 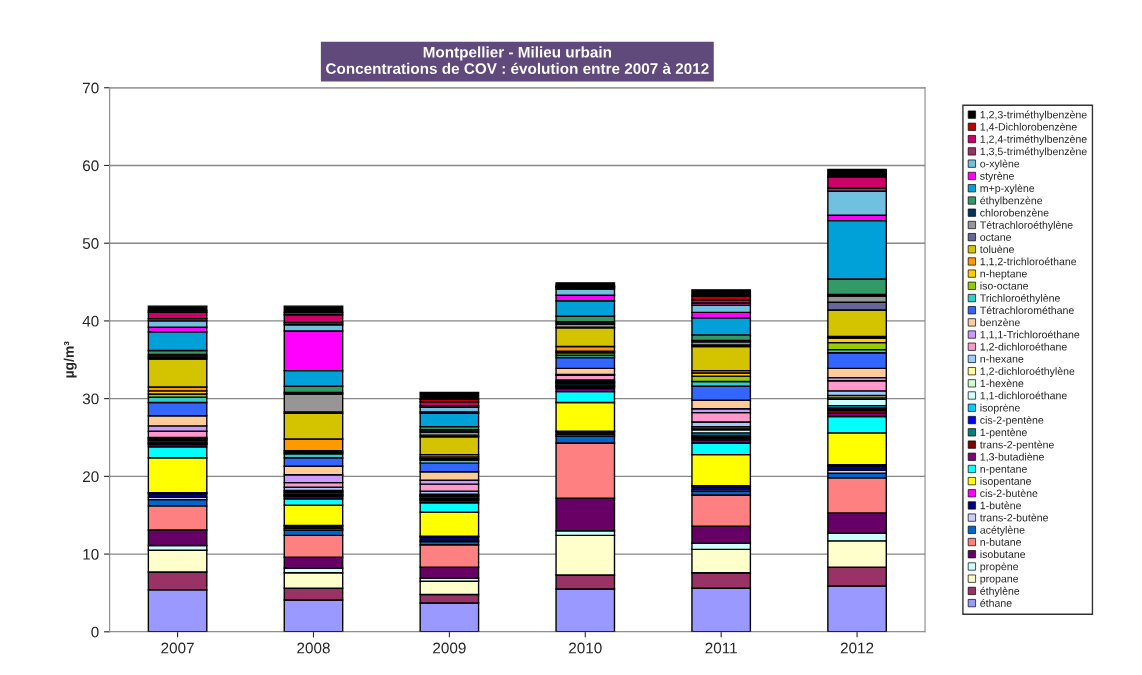 I want to click on legend-label: éthylène, so click(x=1000, y=591).